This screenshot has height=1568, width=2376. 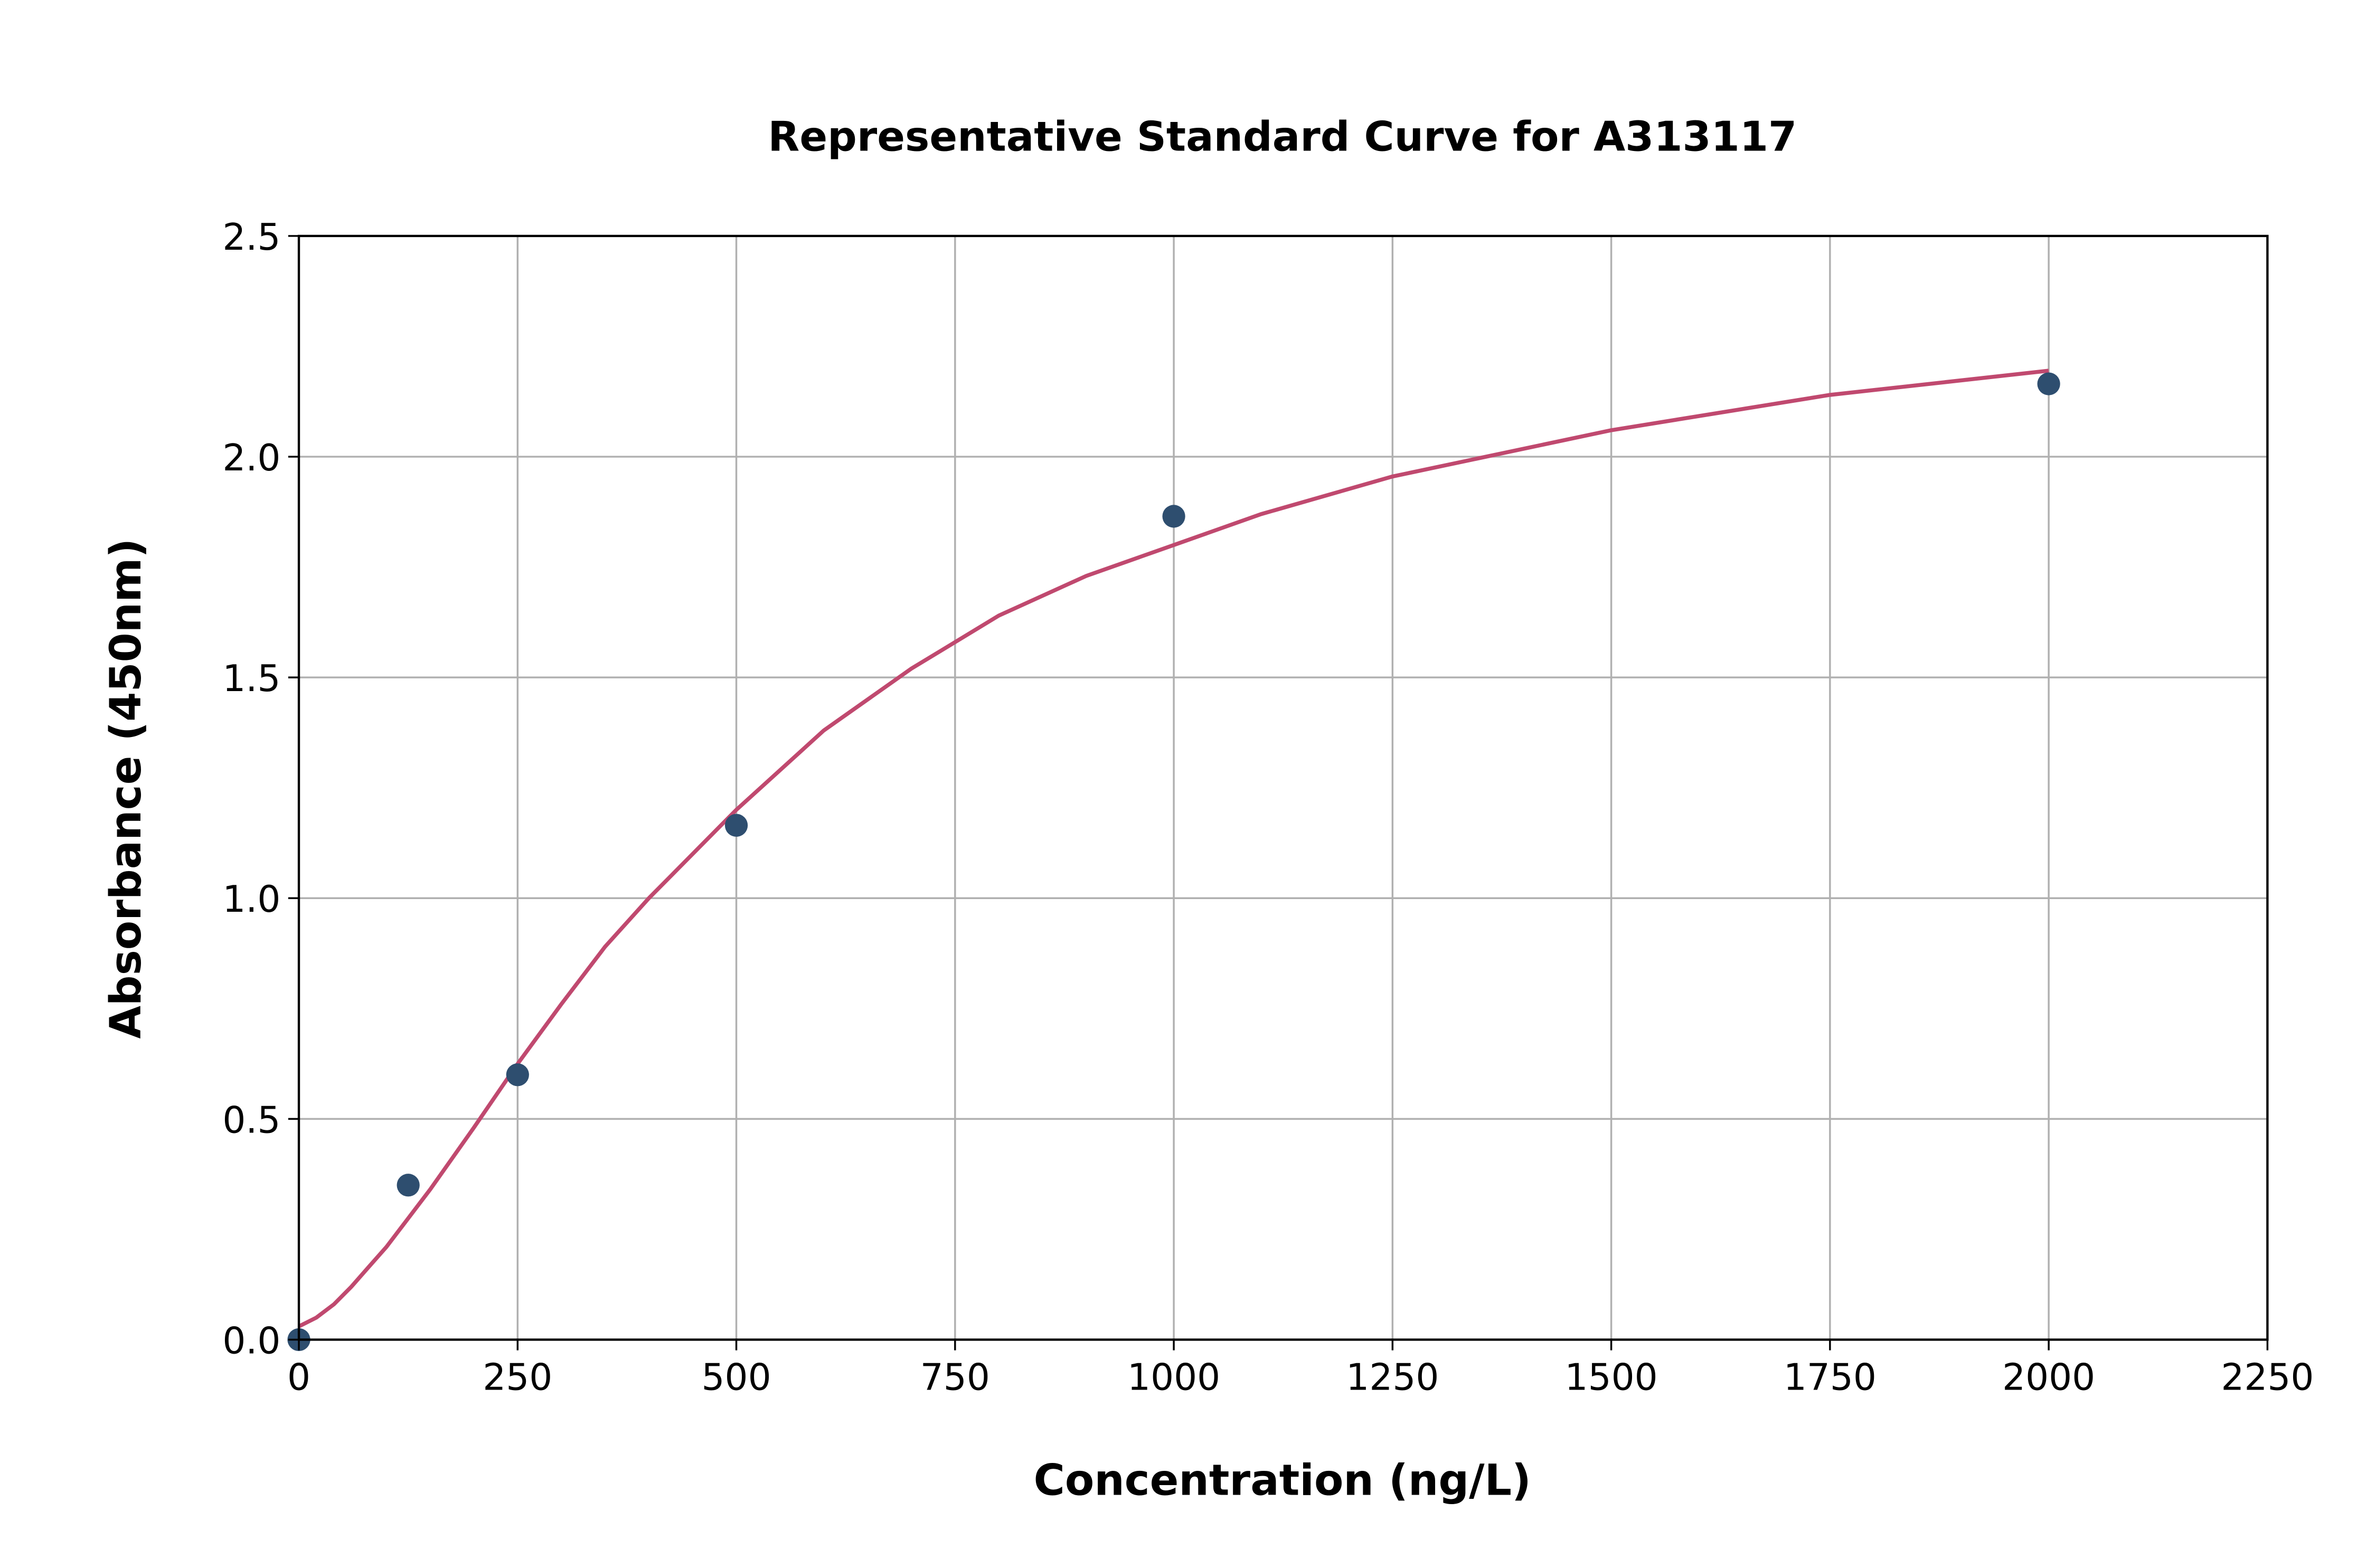 I want to click on y-axis-label: Absorbance (450nm), so click(x=126, y=789).